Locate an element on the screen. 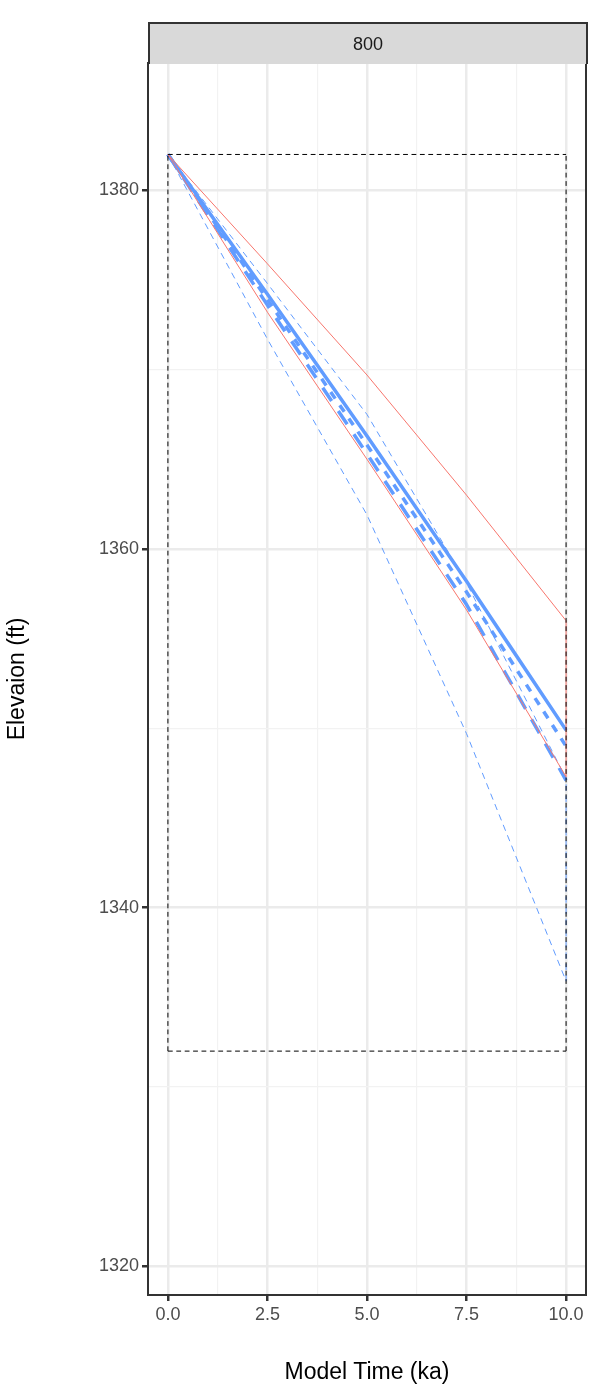 The image size is (606, 1390). x-tick-label: 0.0 is located at coordinates (168, 1313).